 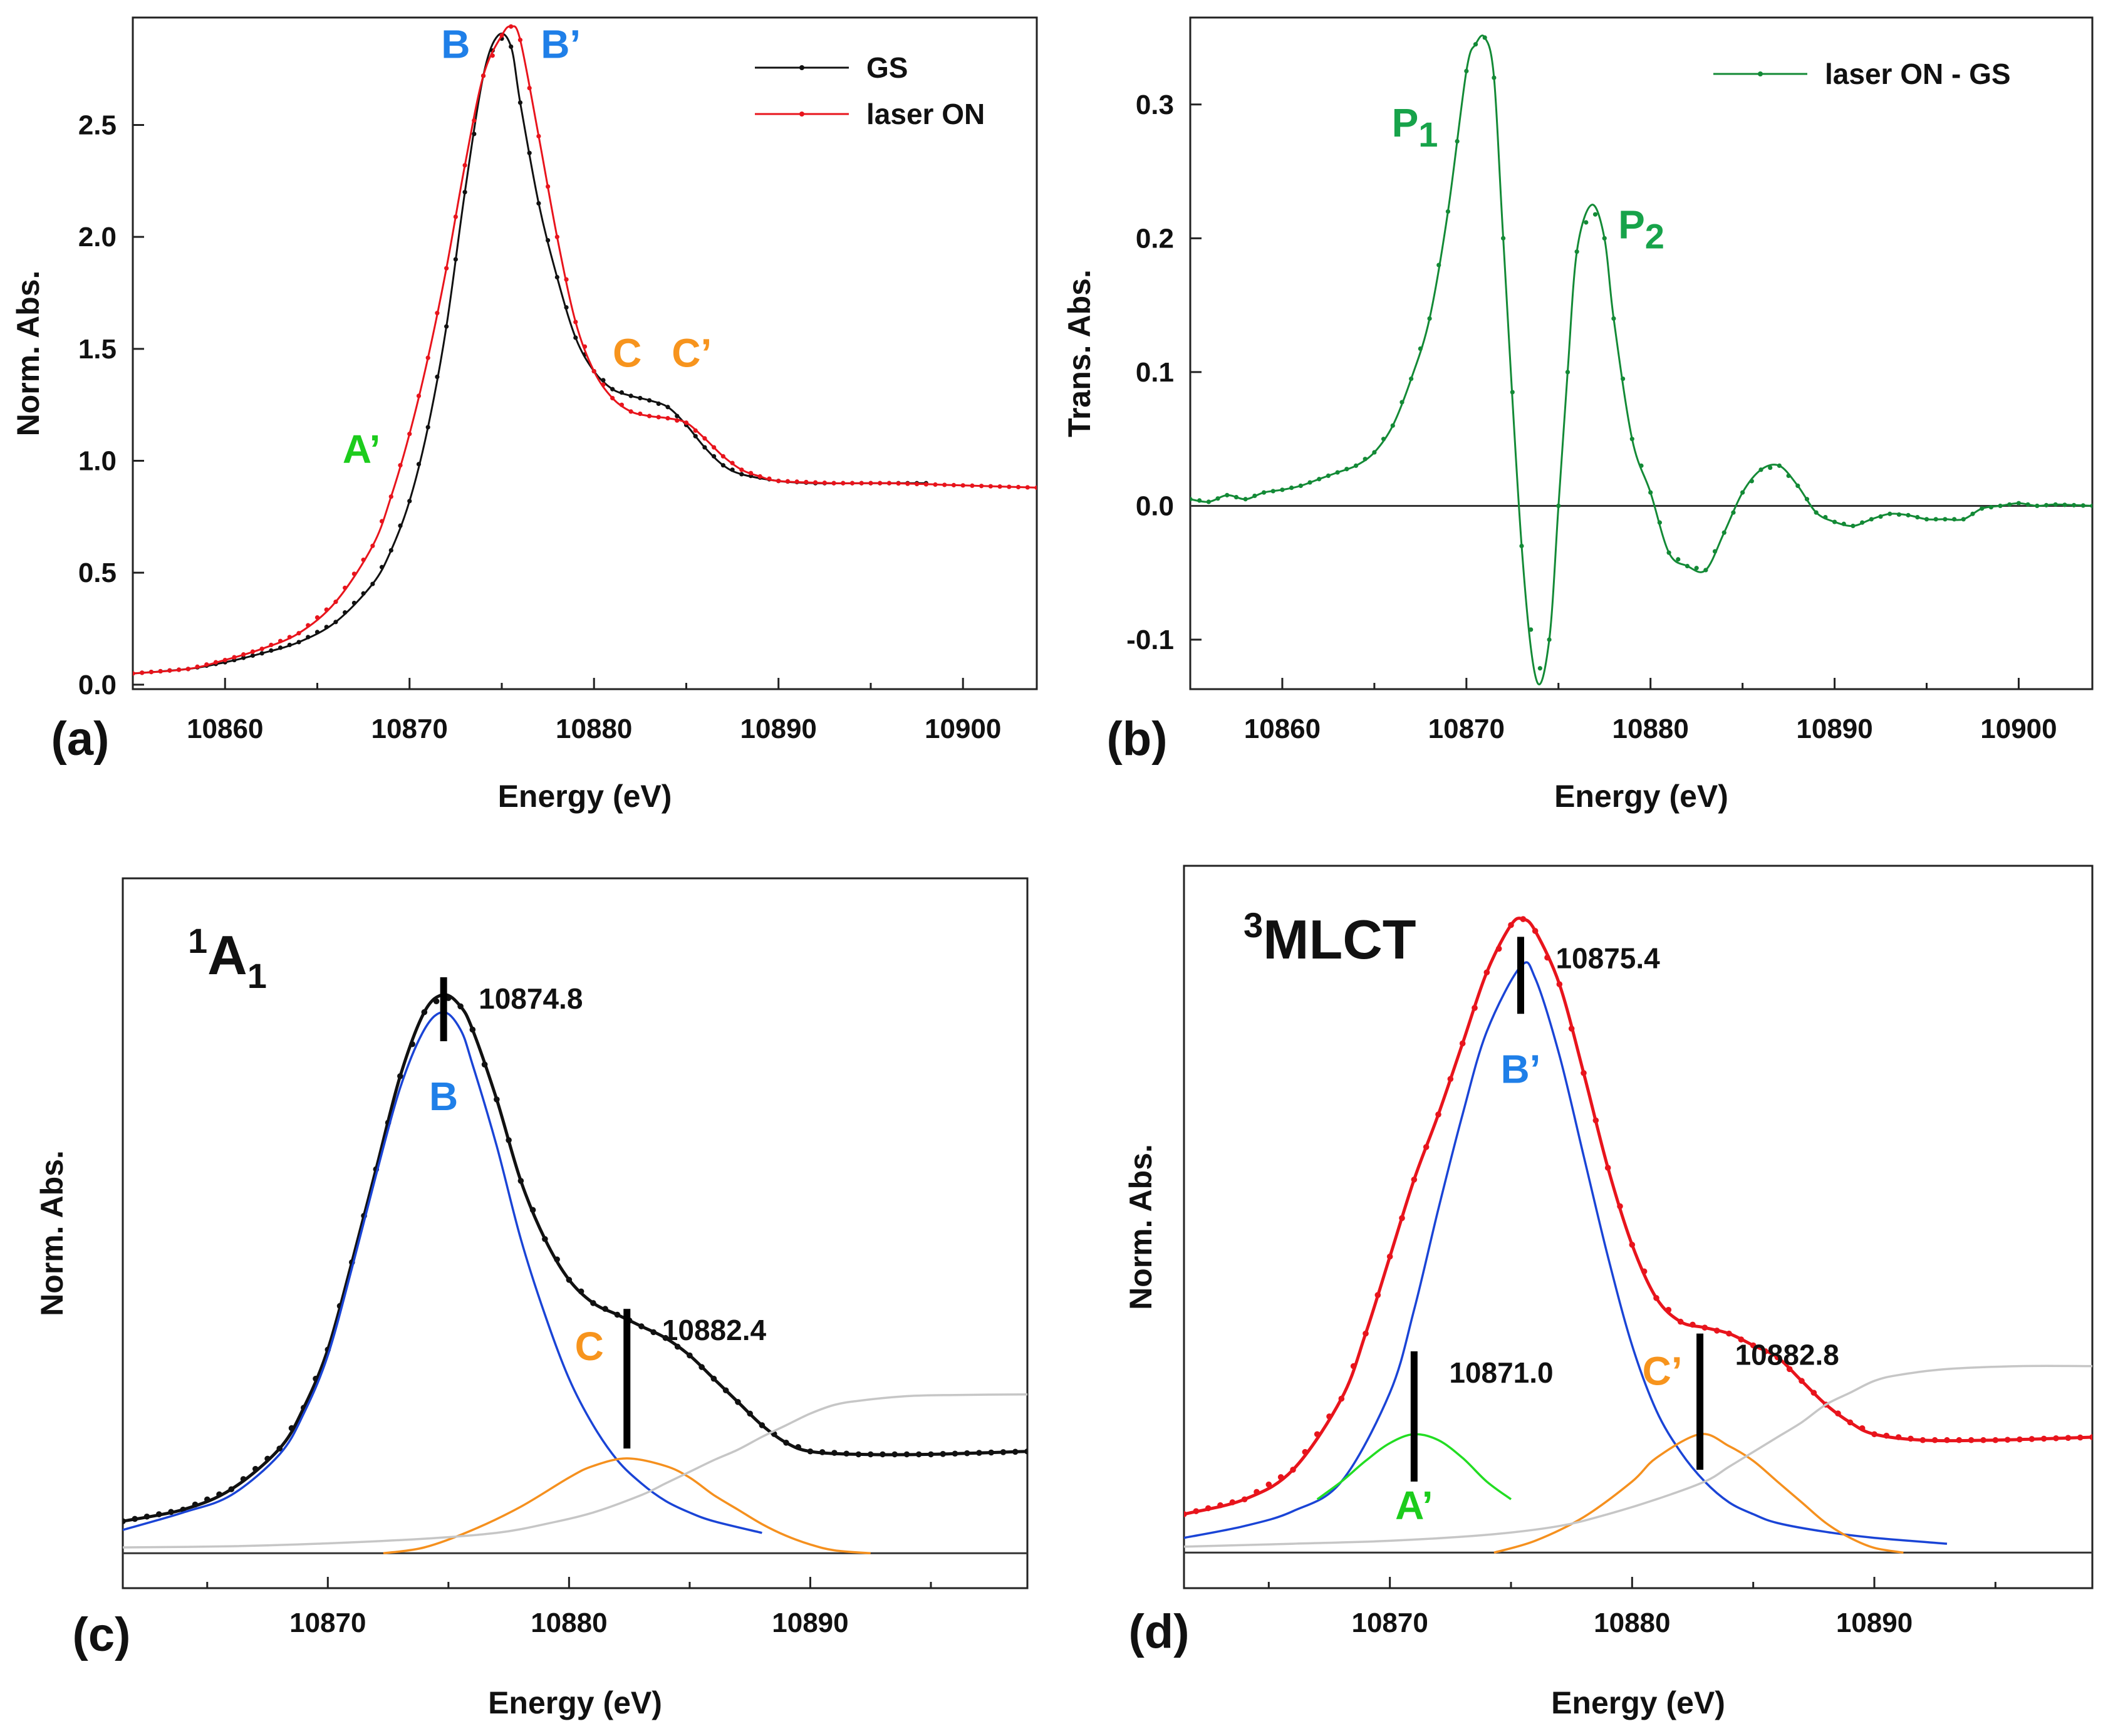 I want to click on x-axis-label: Energy (eV), so click(x=1641, y=796).